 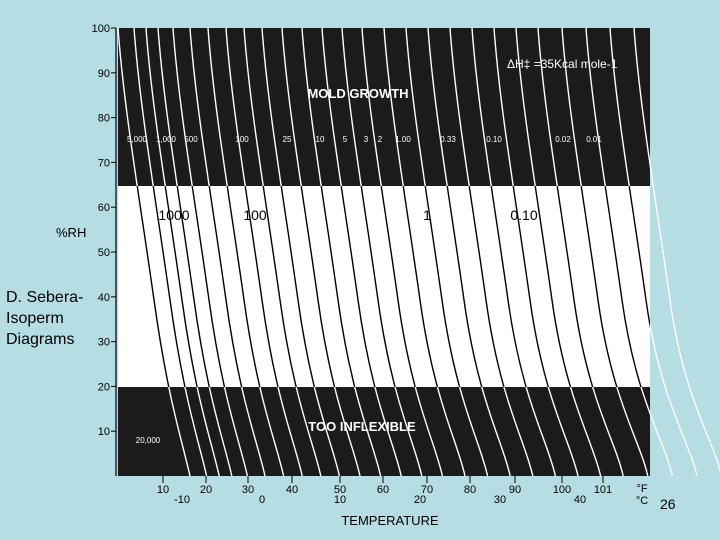 I want to click on series-label-top: 0.02, so click(x=563, y=139).